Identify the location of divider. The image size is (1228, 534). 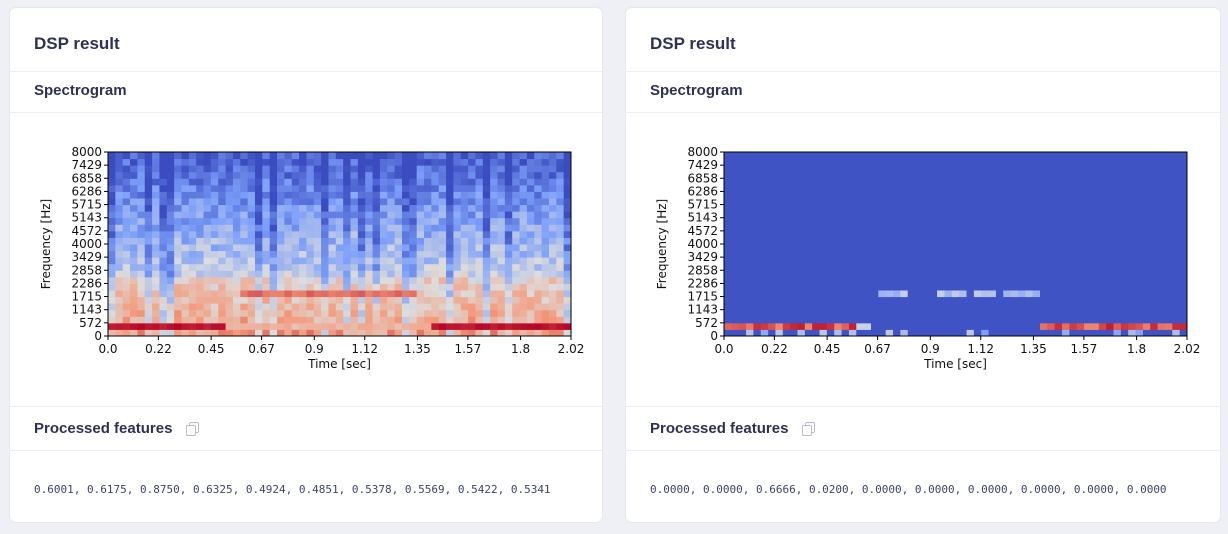
(306, 450).